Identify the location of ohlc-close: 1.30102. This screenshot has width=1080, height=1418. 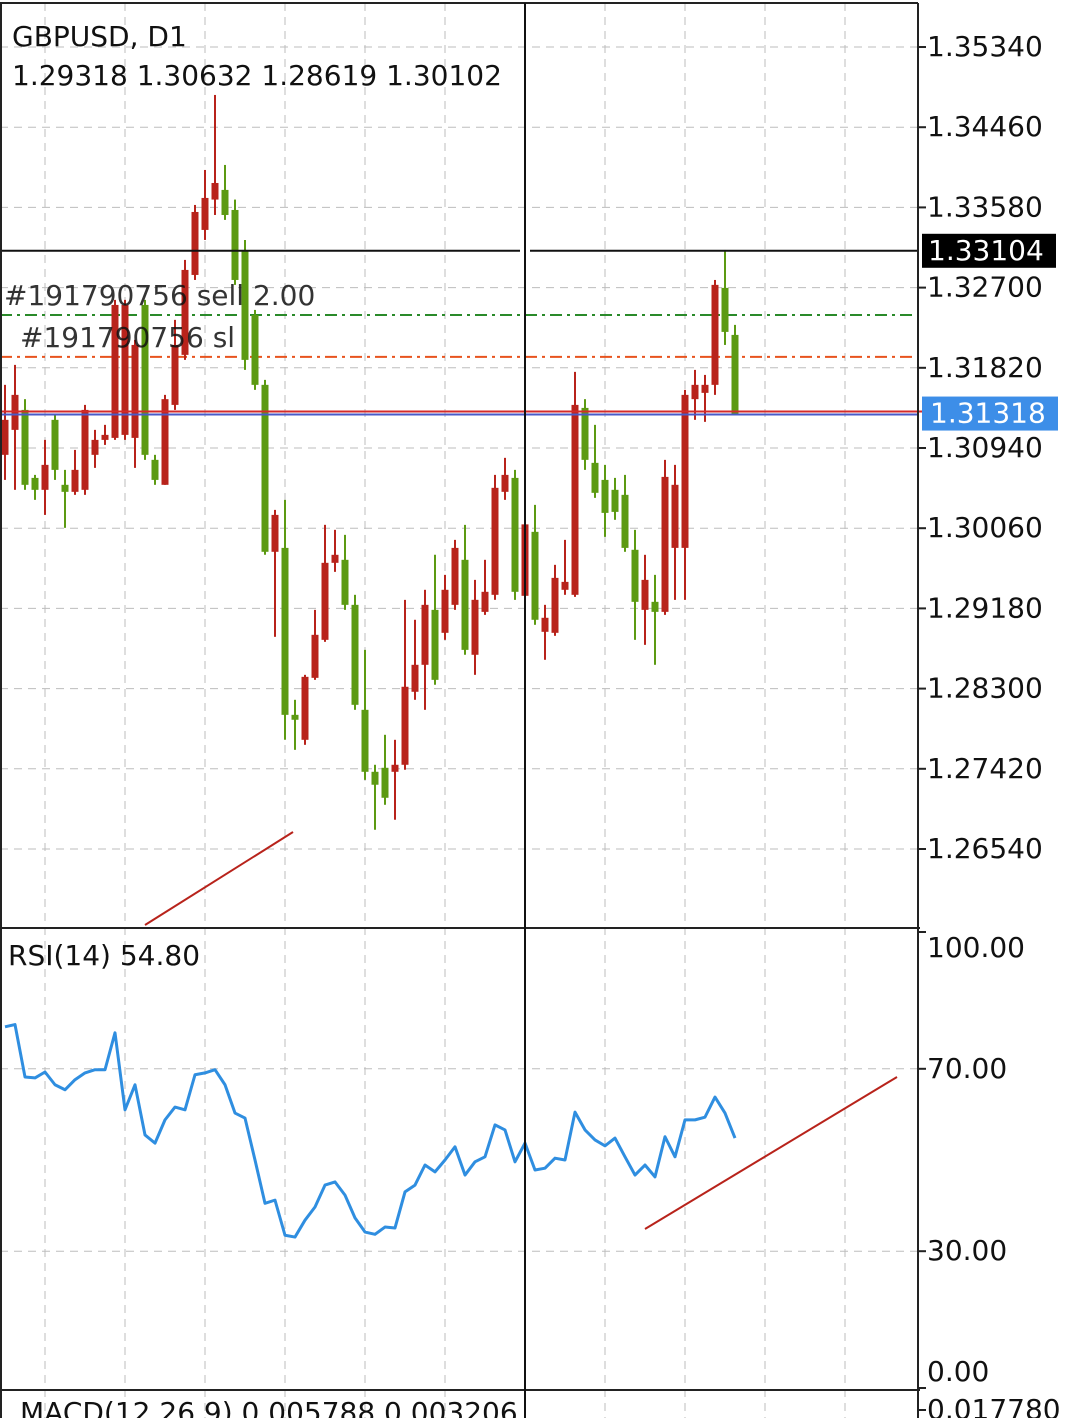
(444, 75).